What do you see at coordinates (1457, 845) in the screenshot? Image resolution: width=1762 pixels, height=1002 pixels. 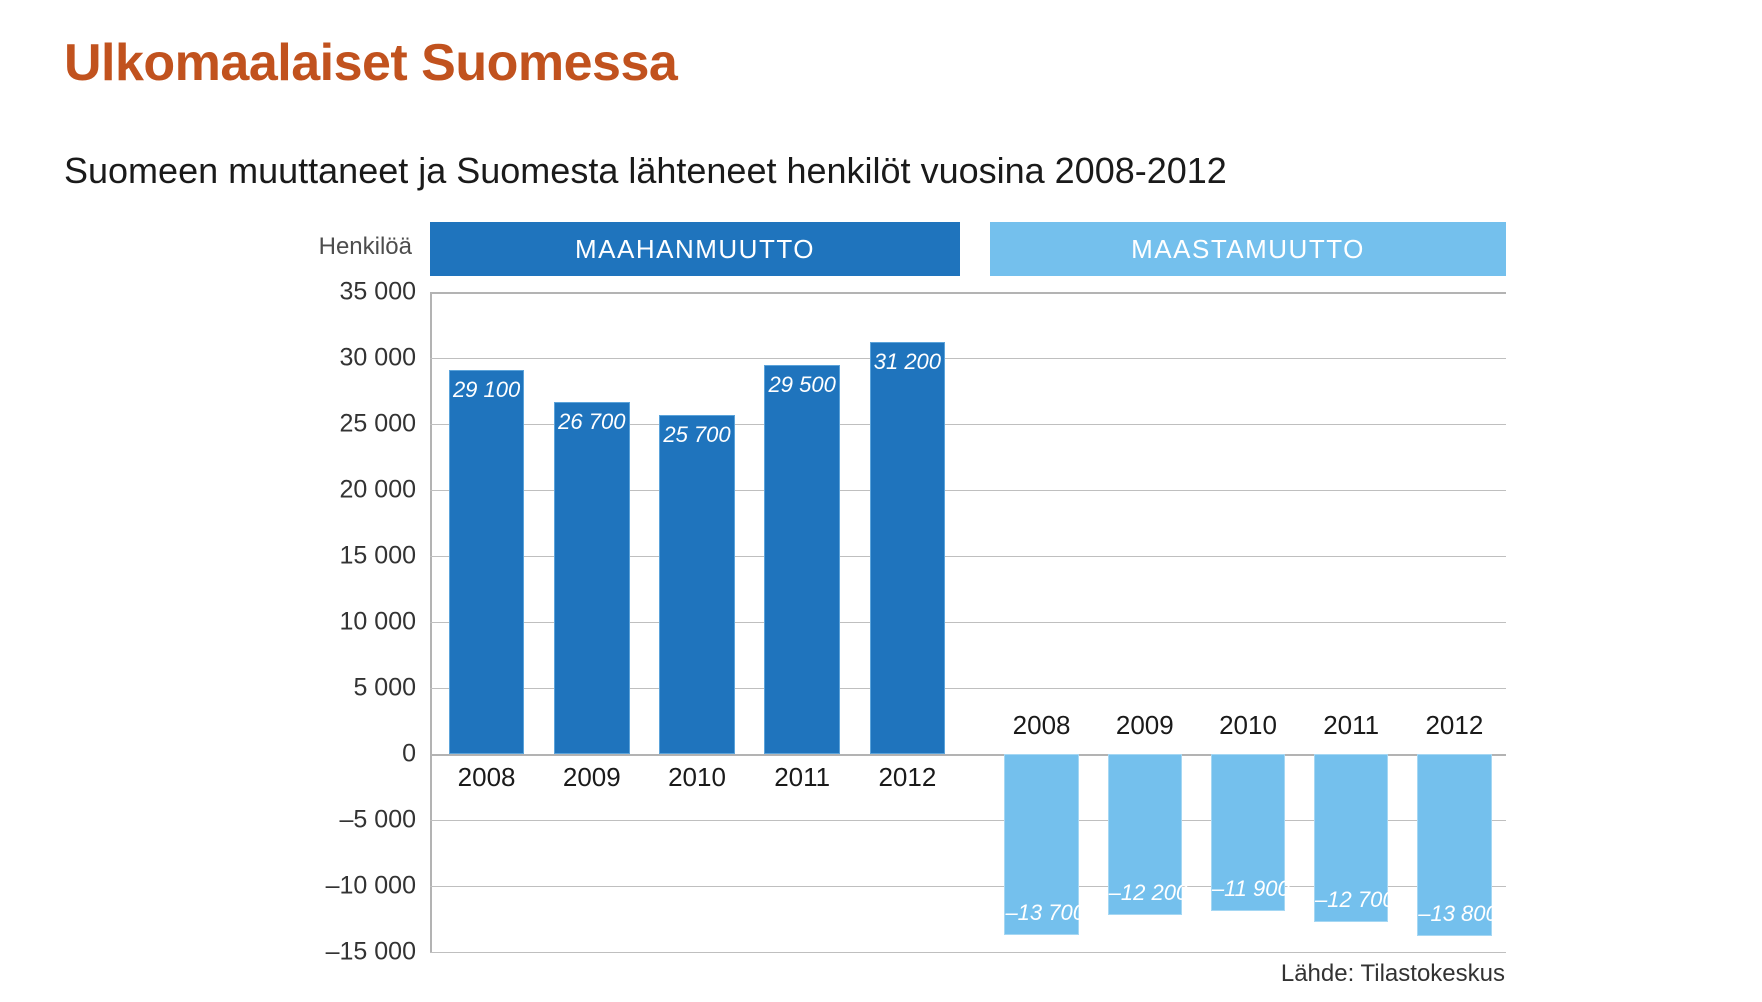 I see `bar-maastamuutto-2012: –13 800` at bounding box center [1457, 845].